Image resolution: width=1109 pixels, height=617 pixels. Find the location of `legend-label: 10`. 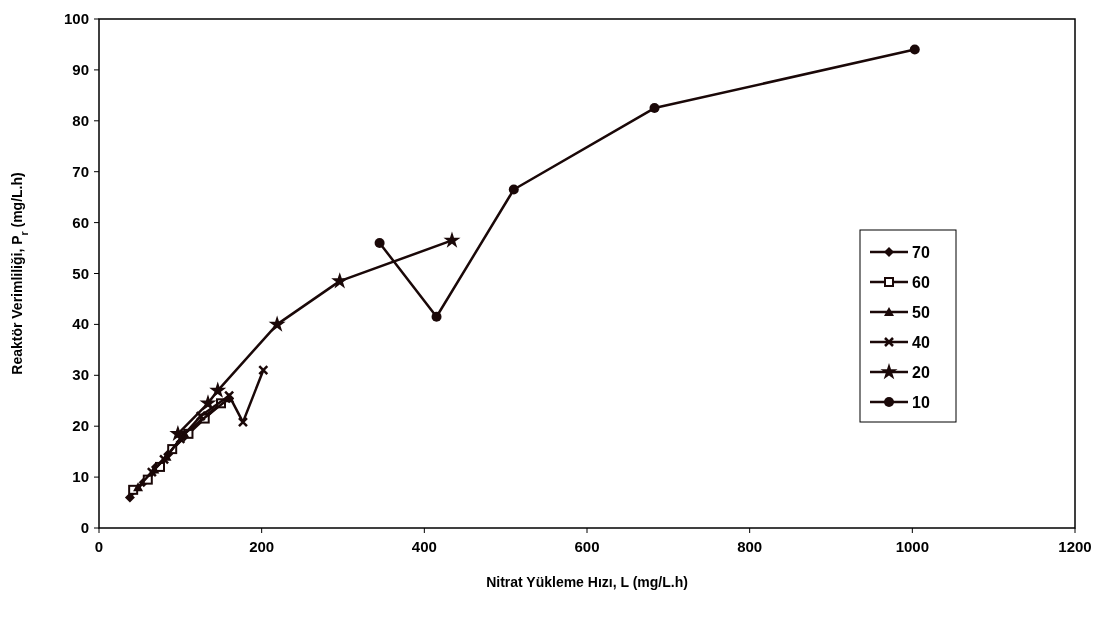

legend-label: 10 is located at coordinates (921, 402).